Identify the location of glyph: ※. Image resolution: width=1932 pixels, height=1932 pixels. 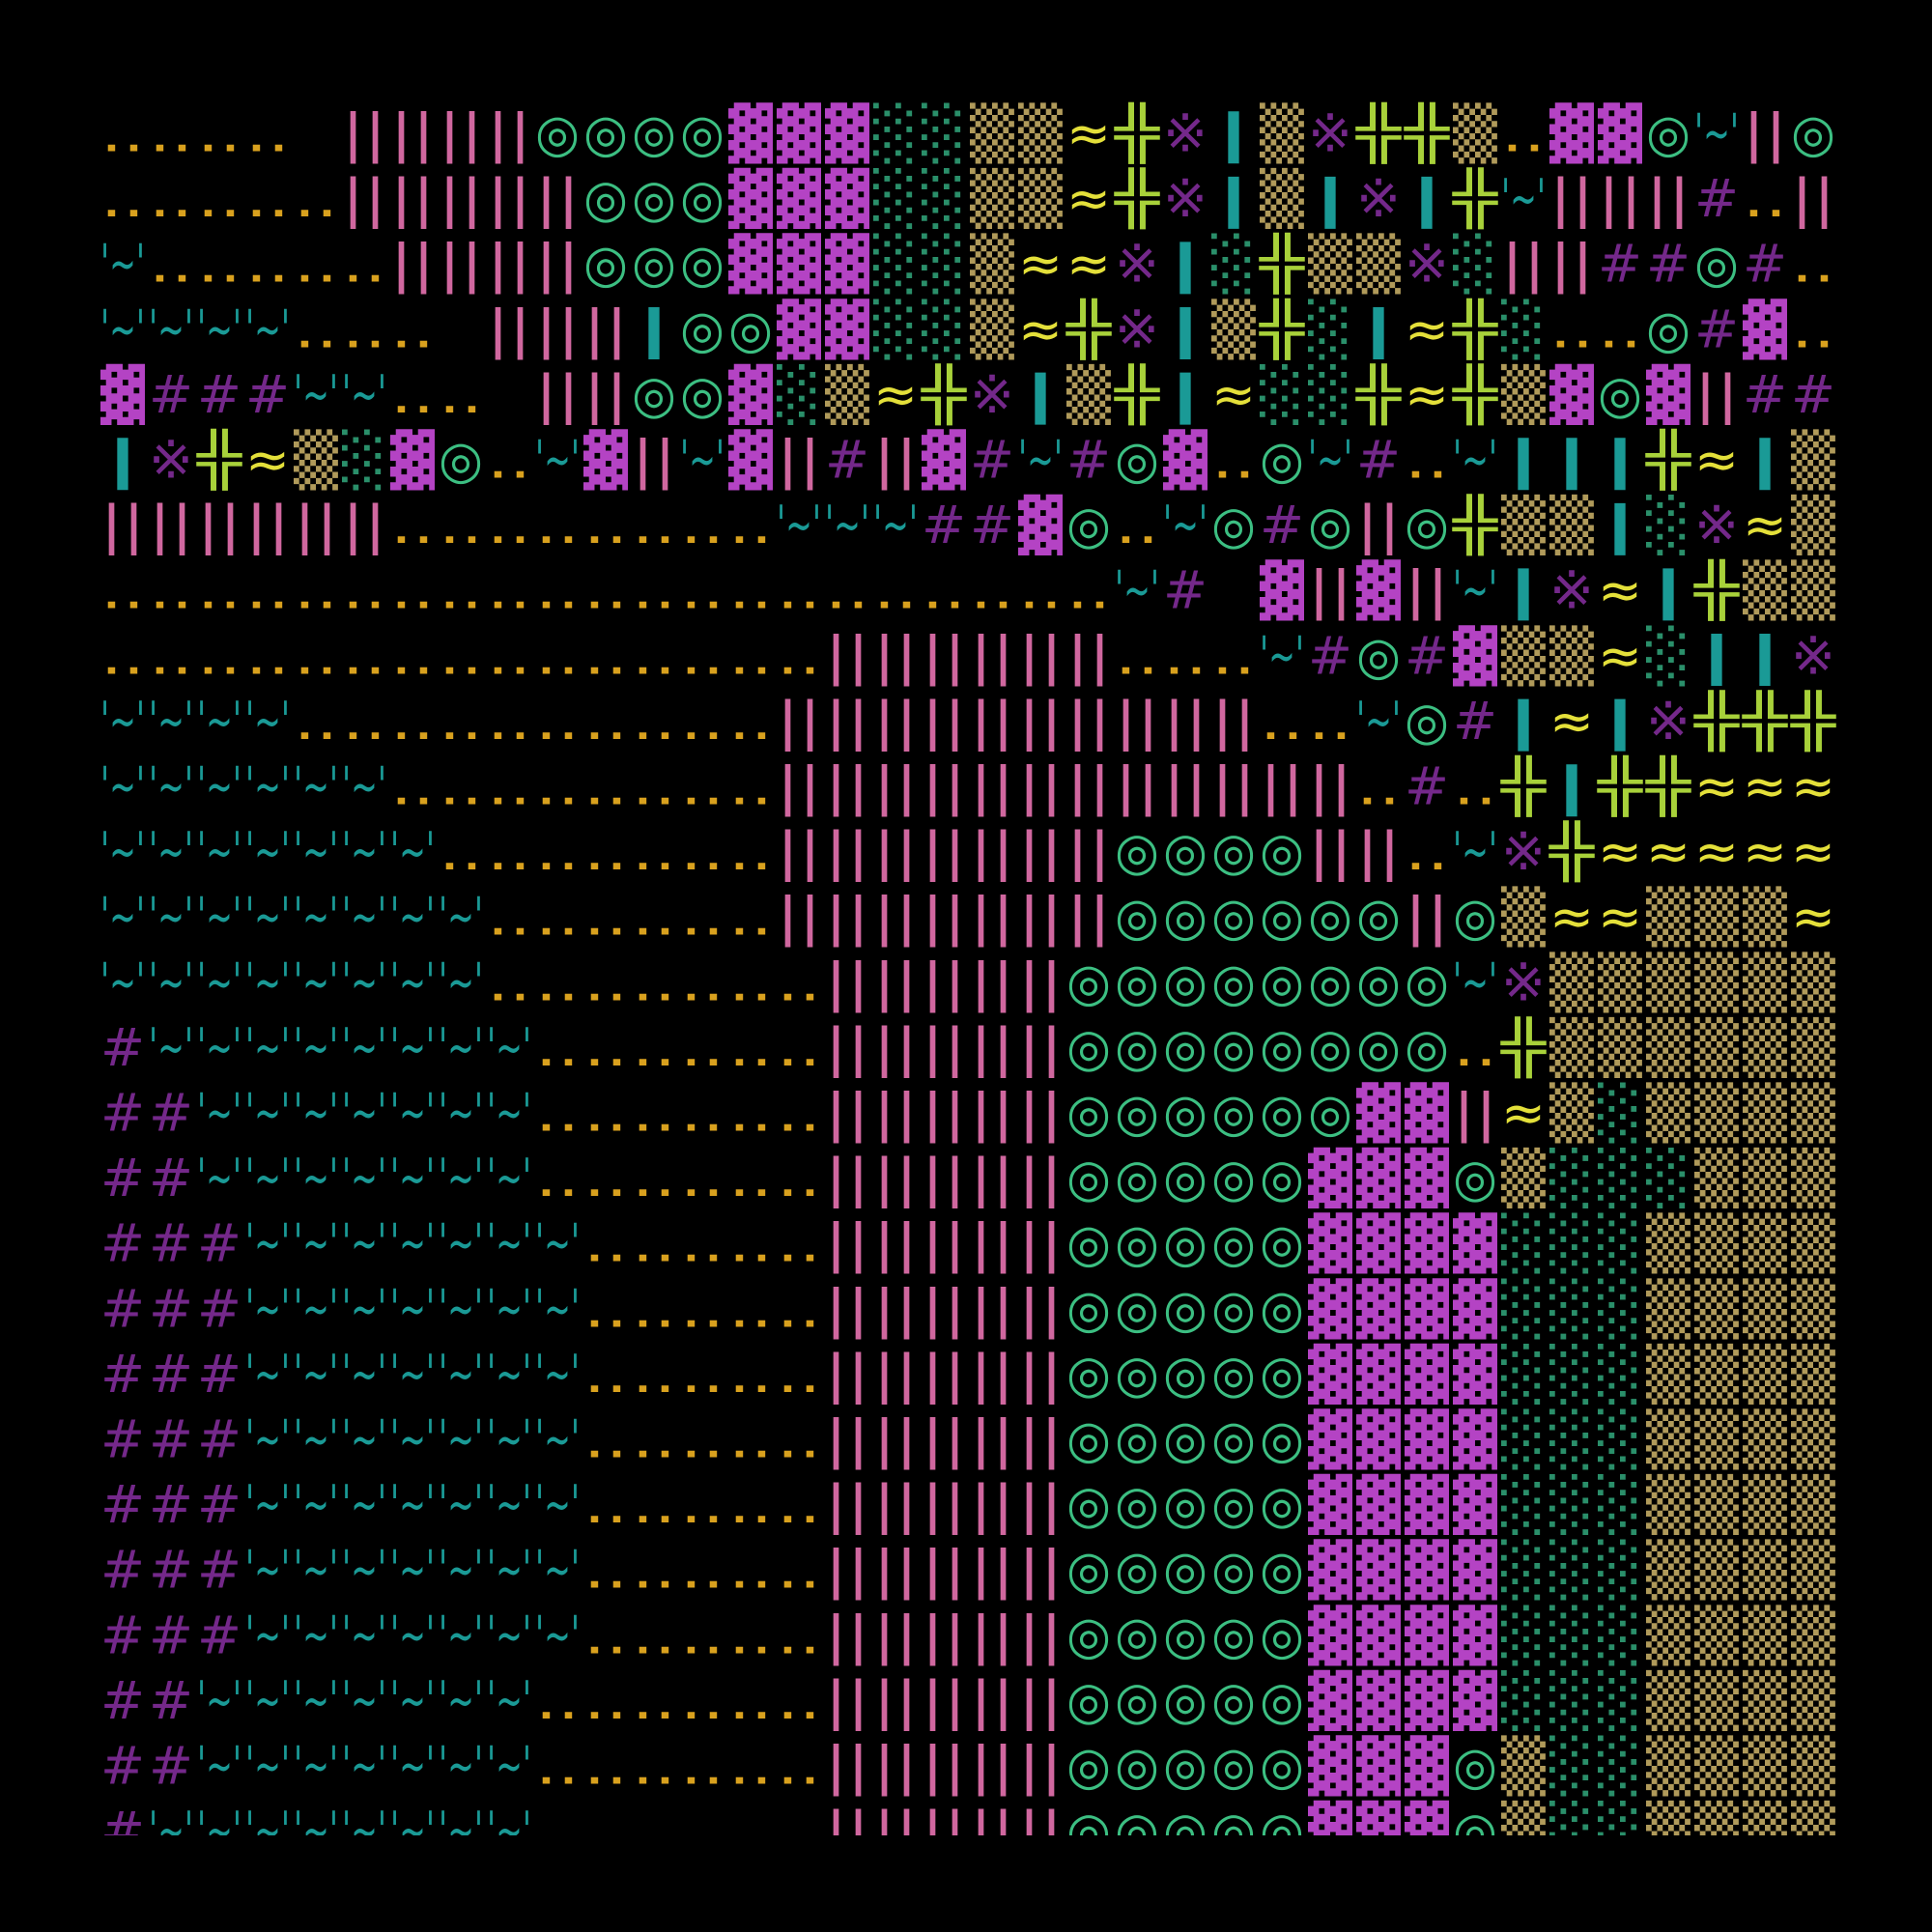
(992, 394).